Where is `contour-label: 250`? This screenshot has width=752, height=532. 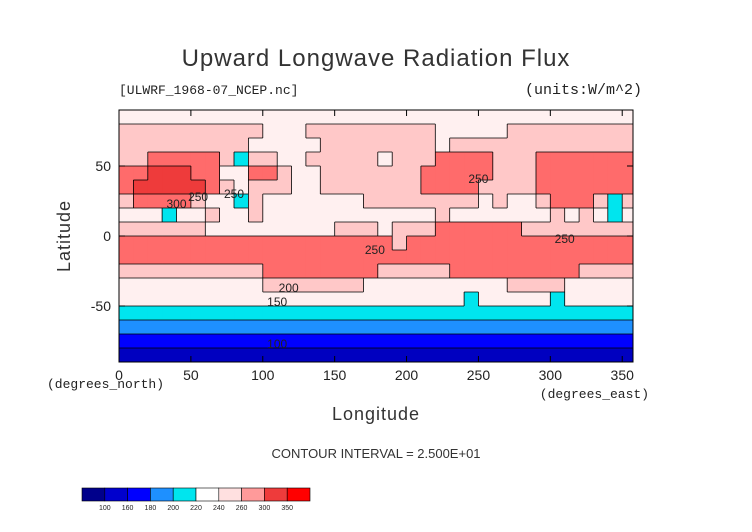
contour-label: 250 is located at coordinates (375, 250).